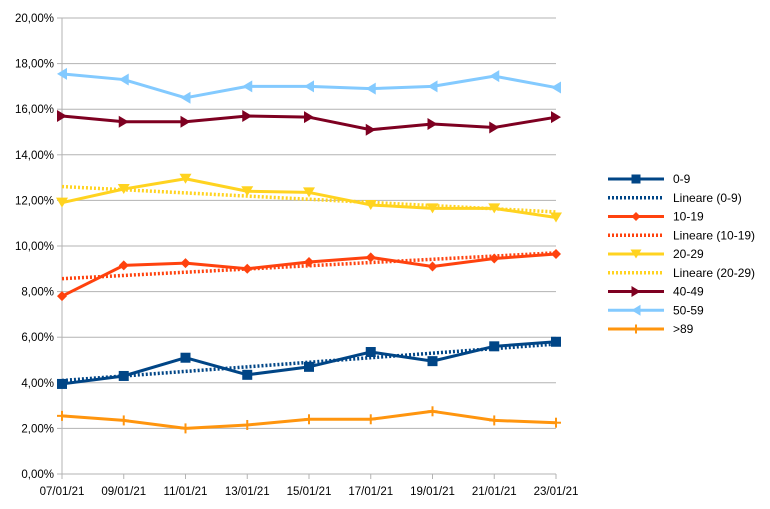  I want to click on y-tick-label: 20,00%, so click(34, 19).